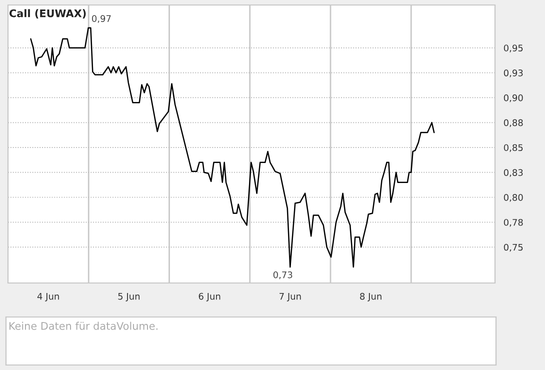  Describe the element at coordinates (282, 275) in the screenshot. I see `annotation: 0,73` at that location.